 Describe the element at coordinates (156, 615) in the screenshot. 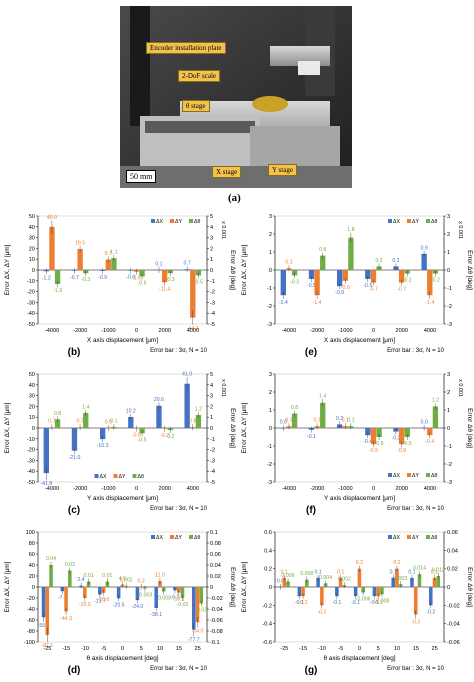

I see `data-label-dx: -38.1` at that location.